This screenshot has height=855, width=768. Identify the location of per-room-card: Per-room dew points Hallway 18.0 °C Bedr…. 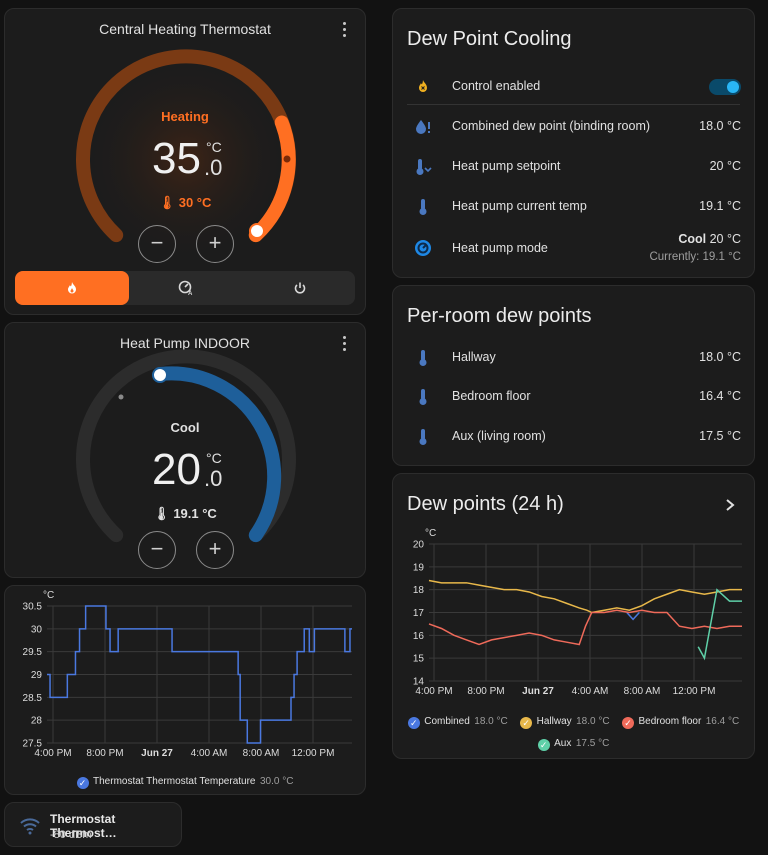
(573, 375).